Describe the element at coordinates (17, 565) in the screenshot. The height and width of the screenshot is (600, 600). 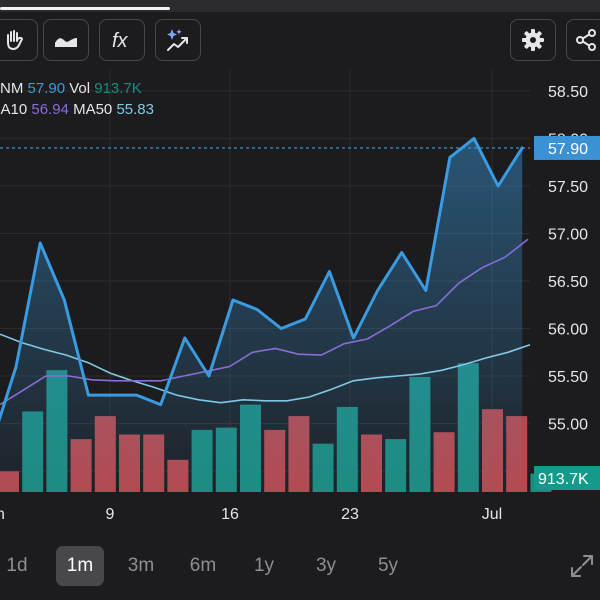
I see `timeframe-1d: 1d` at that location.